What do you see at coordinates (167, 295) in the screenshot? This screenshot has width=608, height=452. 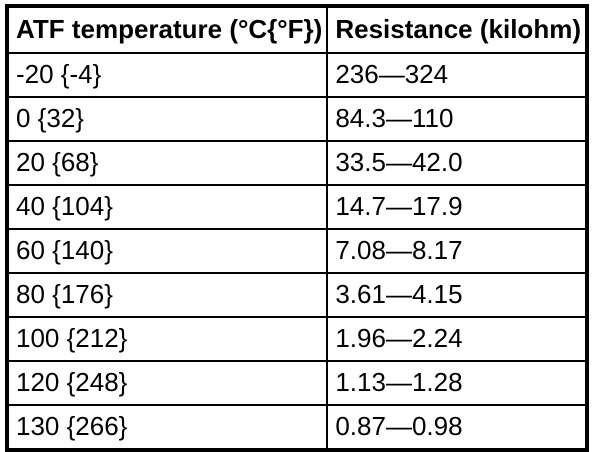 I see `temperature-cell: 80 {176}` at bounding box center [167, 295].